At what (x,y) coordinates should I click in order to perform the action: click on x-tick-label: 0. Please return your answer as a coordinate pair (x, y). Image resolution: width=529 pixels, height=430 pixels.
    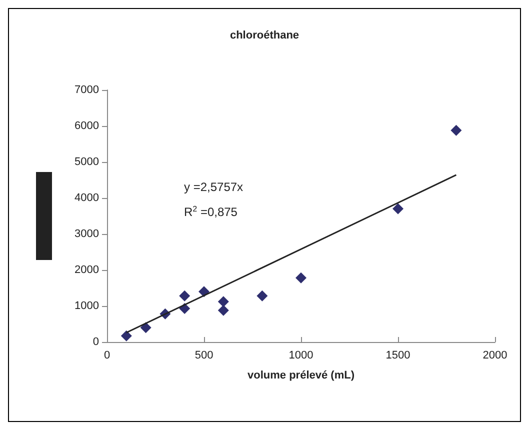
    Looking at the image, I should click on (107, 356).